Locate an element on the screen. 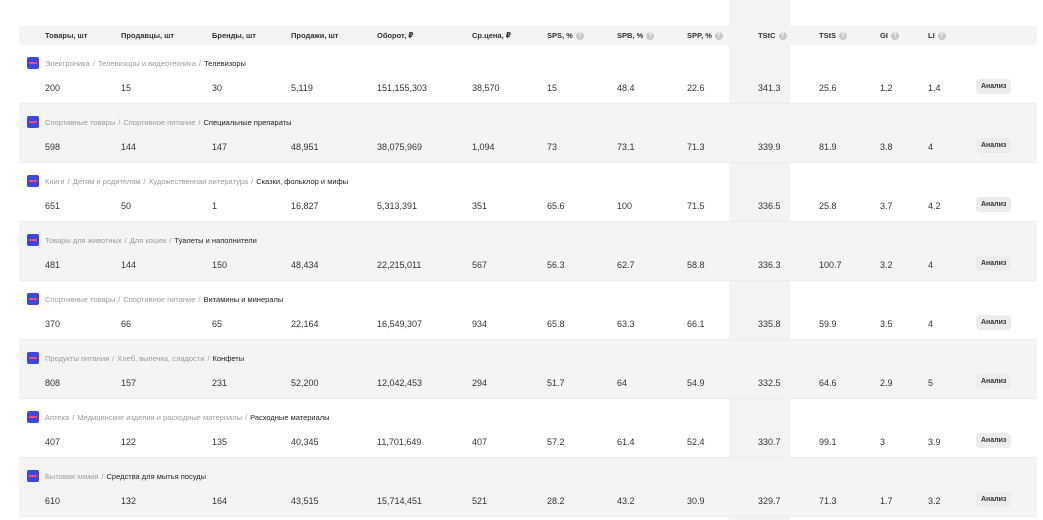 Image resolution: width=1043 pixels, height=520 pixels. cell-products: 808 is located at coordinates (53, 383).